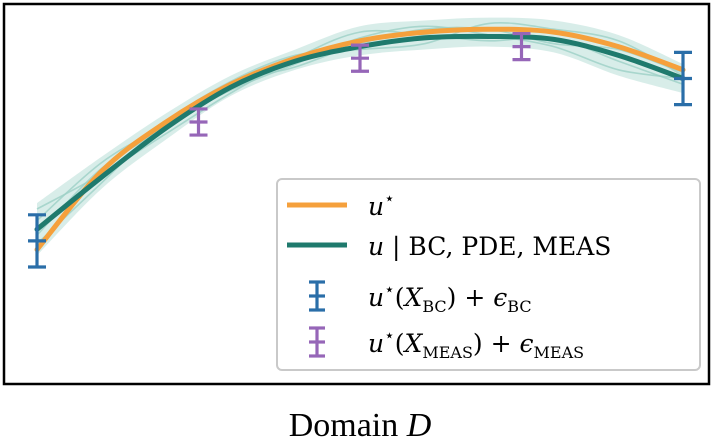 This screenshot has height=448, width=720. What do you see at coordinates (317, 296) in the screenshot?
I see `legend-swatch-bc-errorbar` at bounding box center [317, 296].